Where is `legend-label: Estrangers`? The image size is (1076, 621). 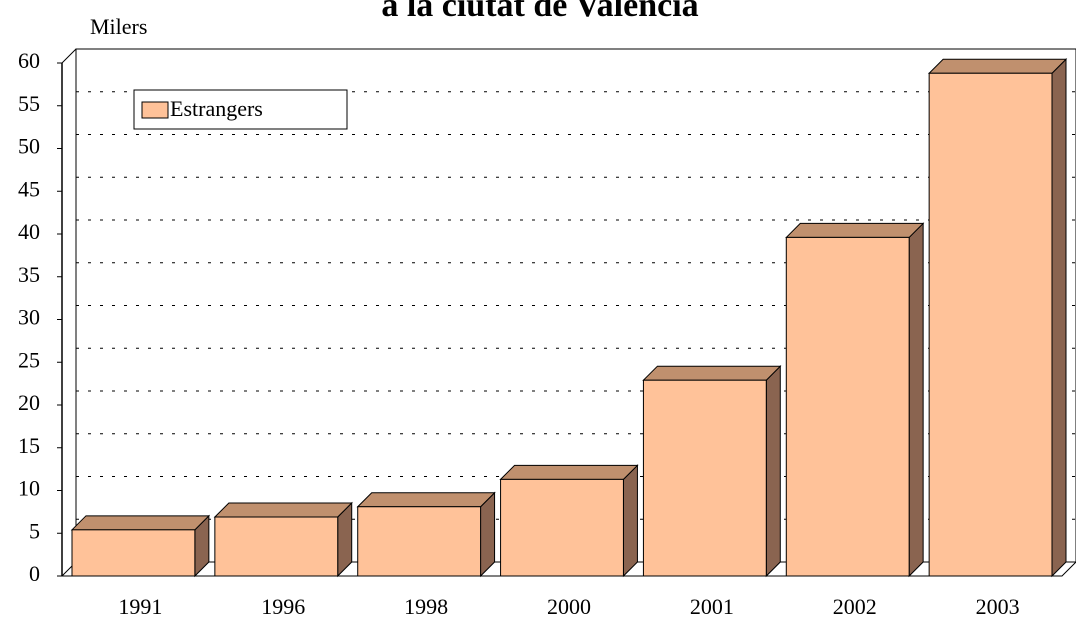
legend-label: Estrangers is located at coordinates (216, 108).